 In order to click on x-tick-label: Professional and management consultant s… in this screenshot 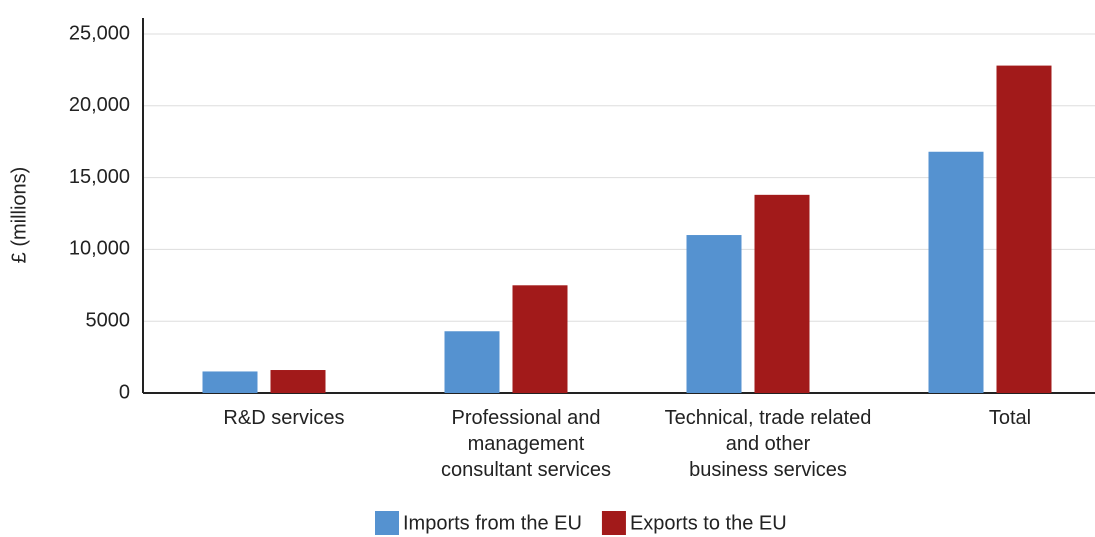, I will do `click(526, 444)`.